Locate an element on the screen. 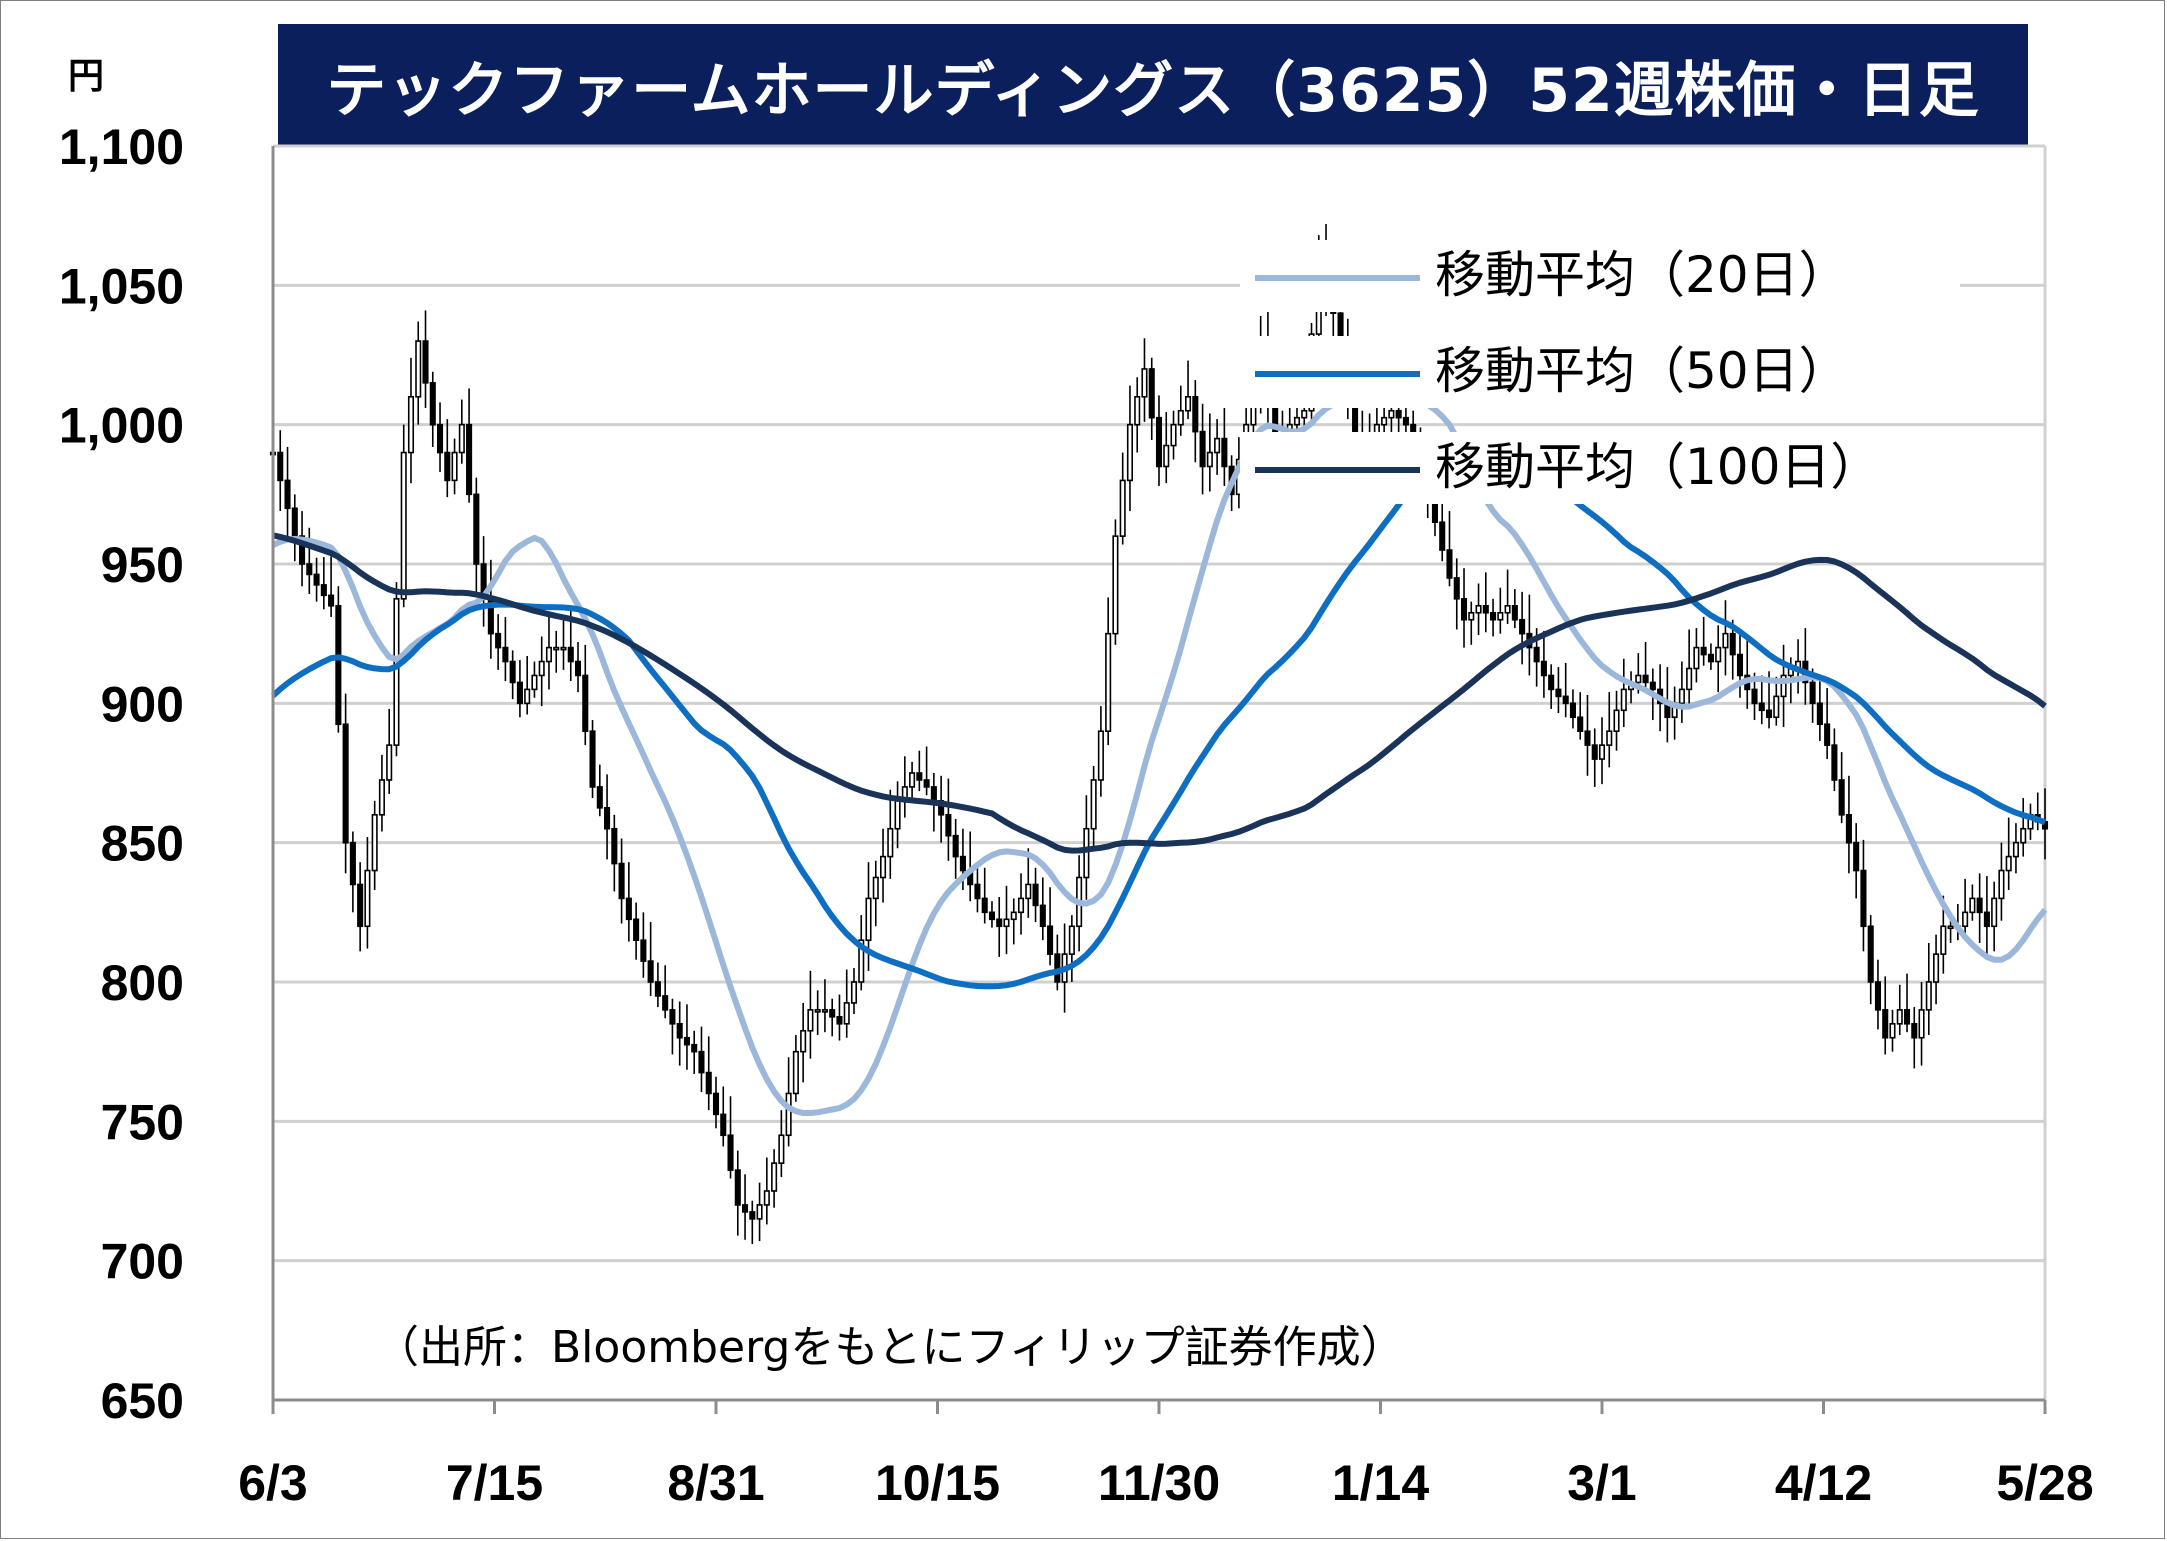  legend-entry: 移動平均（50日） is located at coordinates (1600, 372).